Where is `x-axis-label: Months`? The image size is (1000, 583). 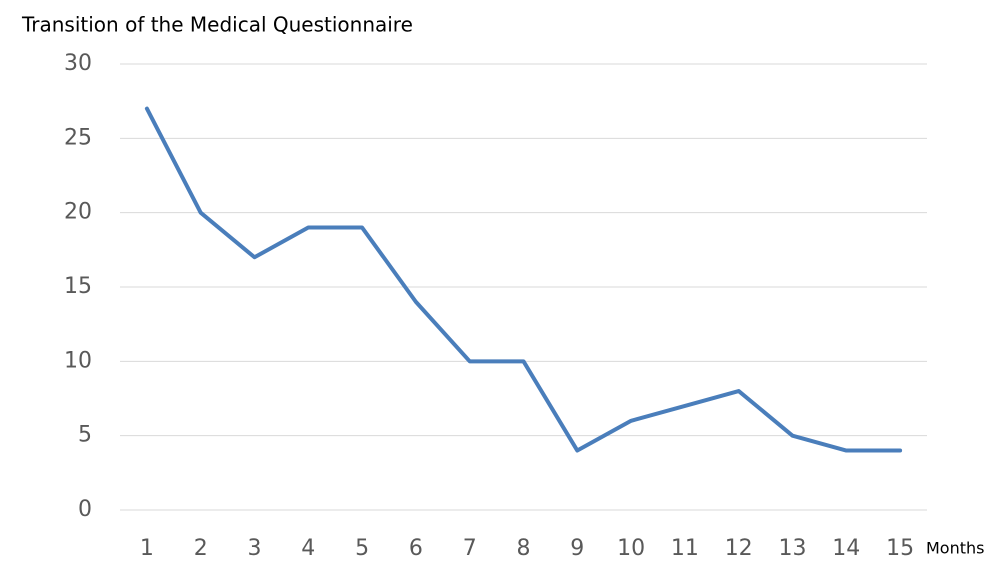
x-axis-label: Months is located at coordinates (955, 548).